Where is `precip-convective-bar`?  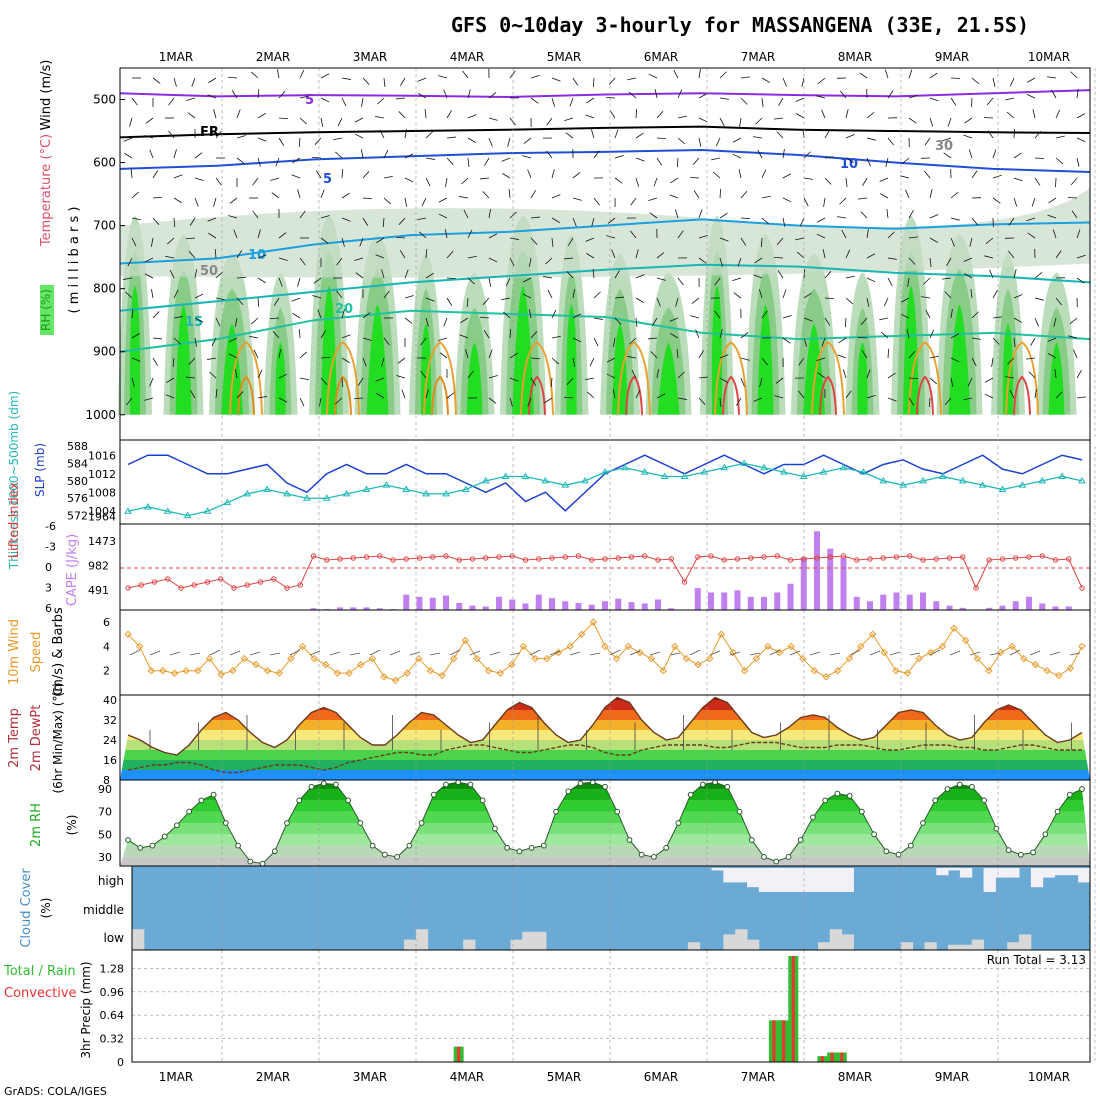
precip-convective-bar is located at coordinates (822, 1059).